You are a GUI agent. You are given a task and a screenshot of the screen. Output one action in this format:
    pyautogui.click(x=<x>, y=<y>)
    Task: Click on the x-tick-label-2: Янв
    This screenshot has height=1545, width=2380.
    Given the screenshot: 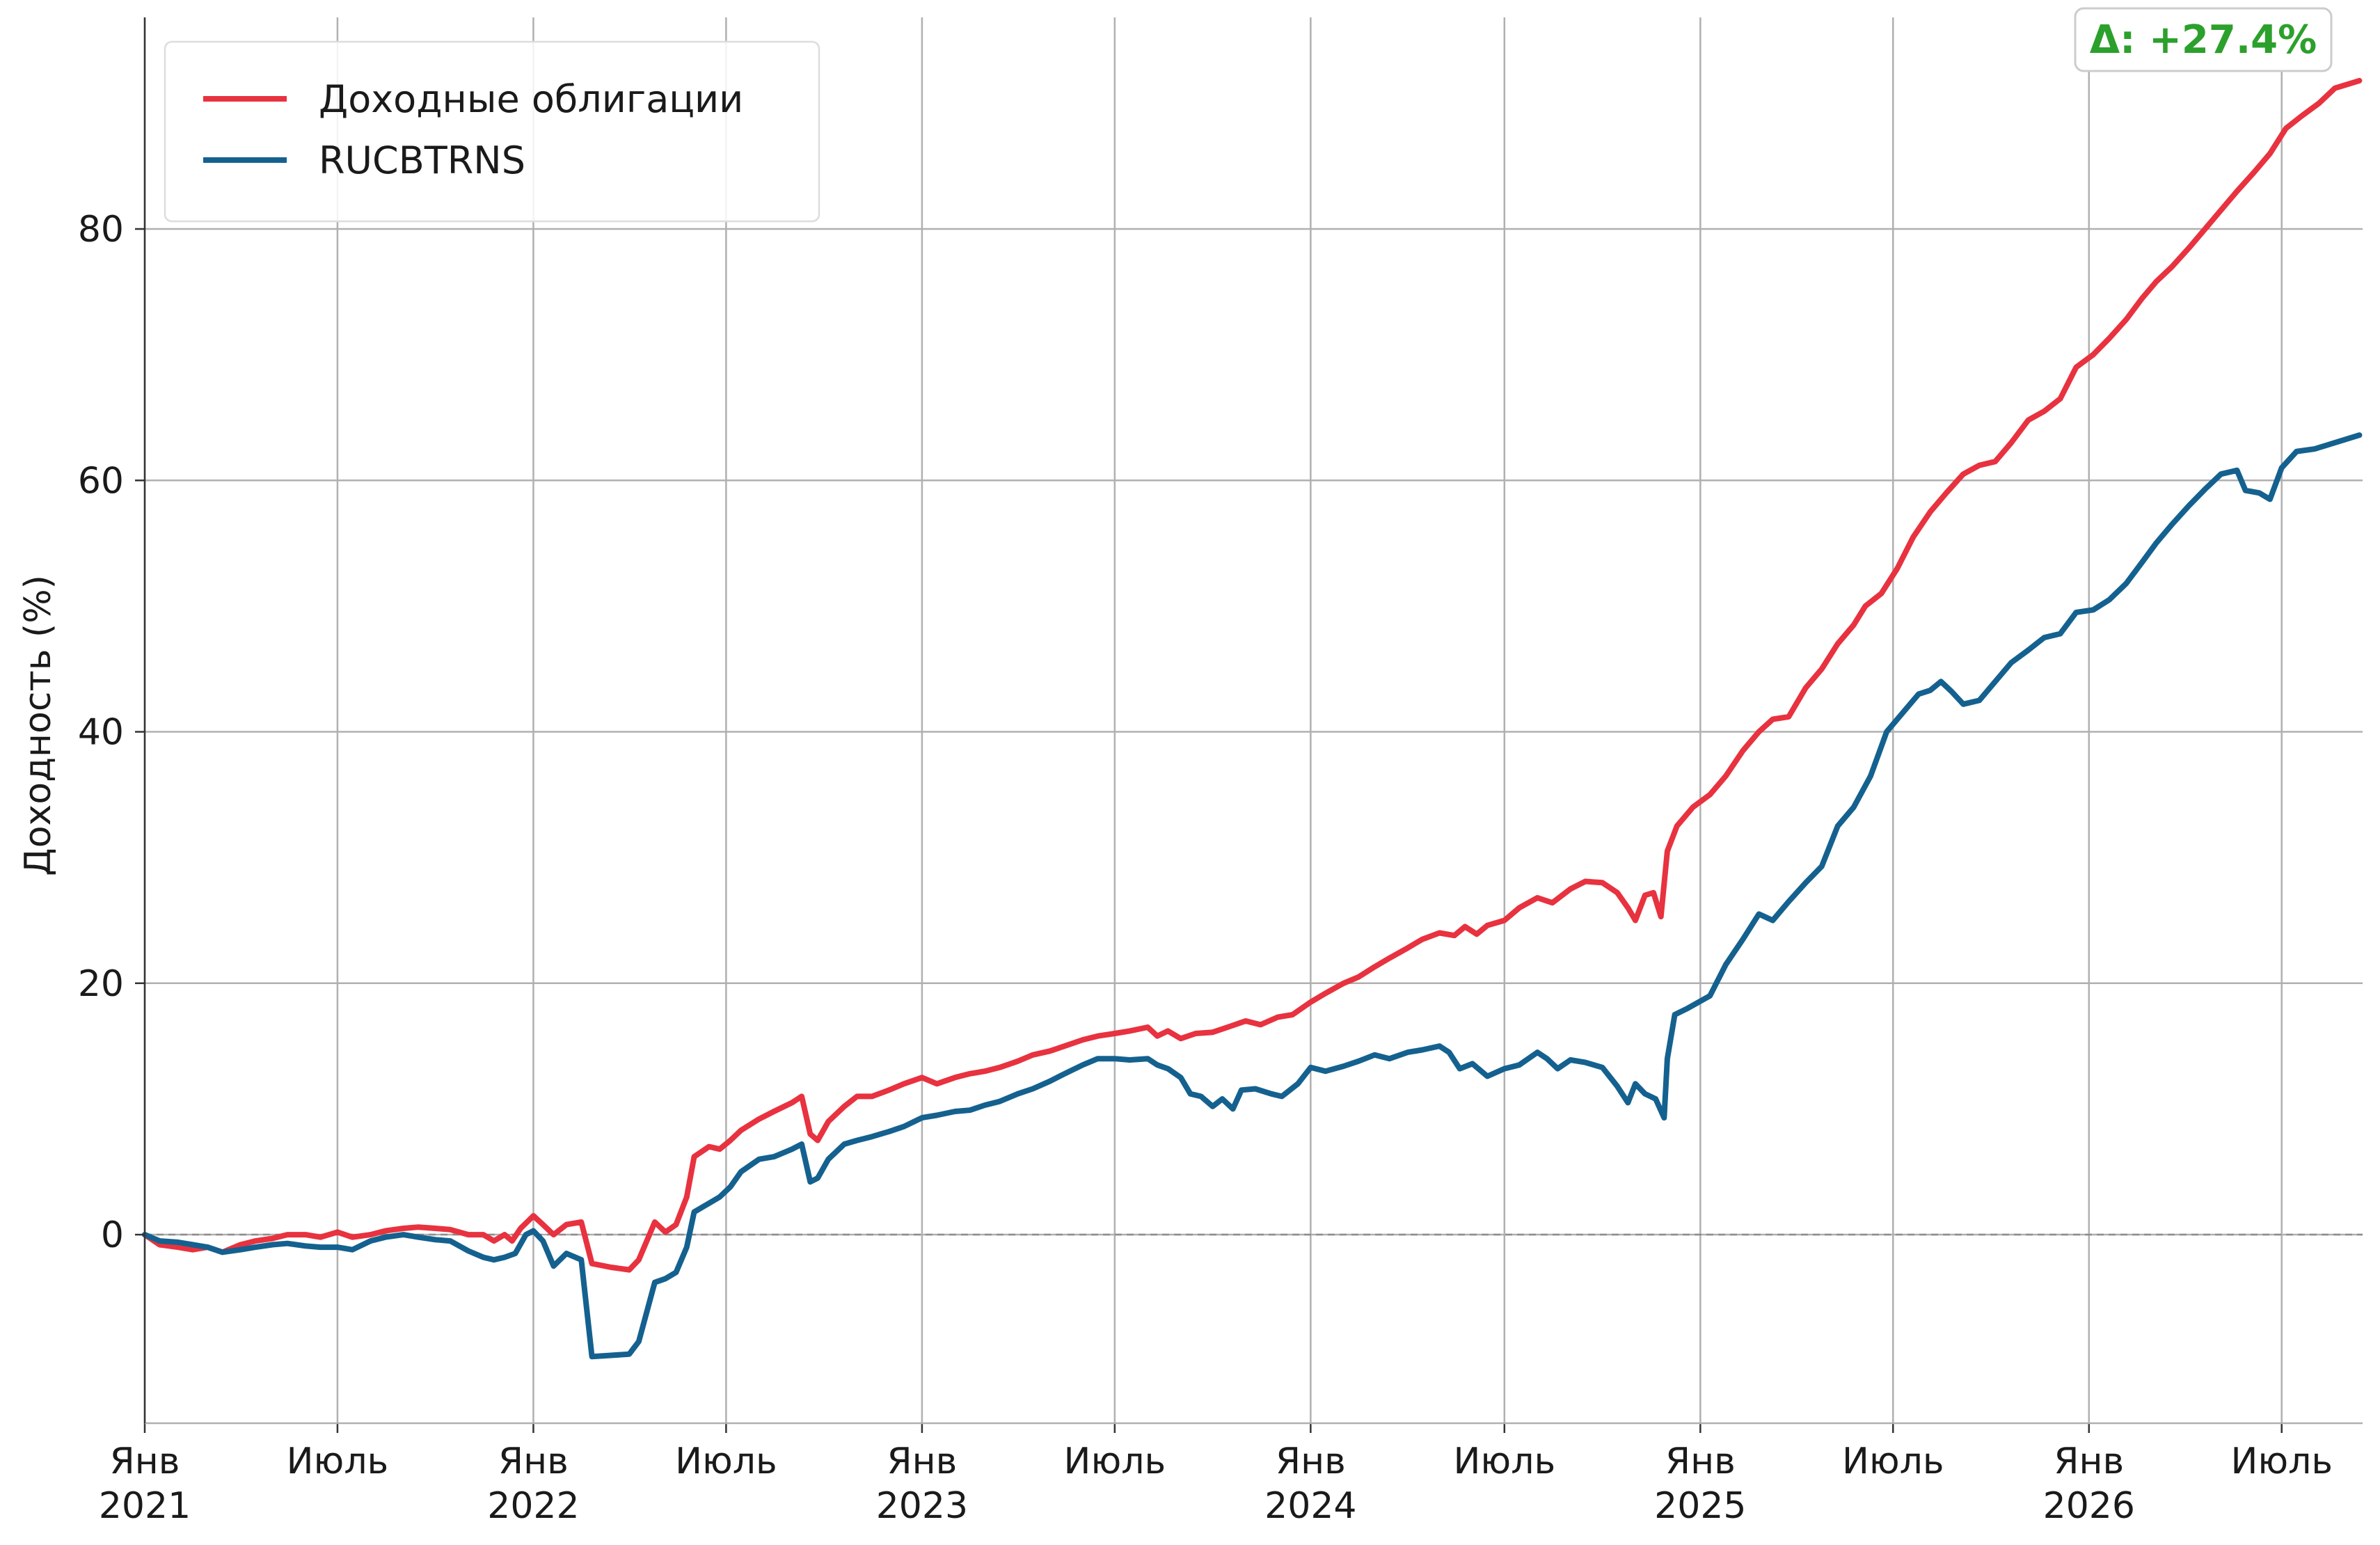 What is the action you would take?
    pyautogui.click(x=533, y=1461)
    